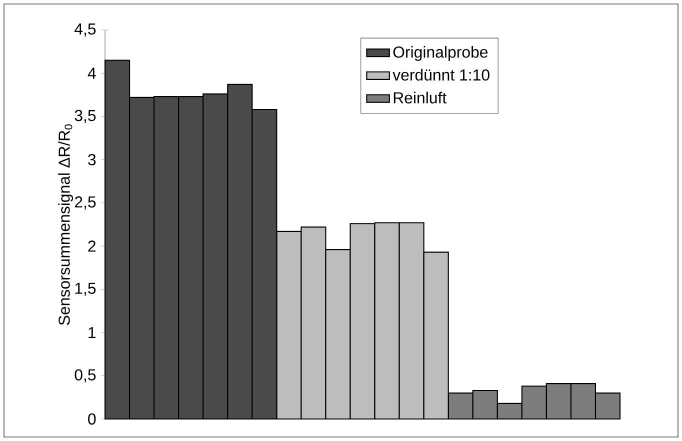  What do you see at coordinates (92, 160) in the screenshot?
I see `y-tick-label: 3` at bounding box center [92, 160].